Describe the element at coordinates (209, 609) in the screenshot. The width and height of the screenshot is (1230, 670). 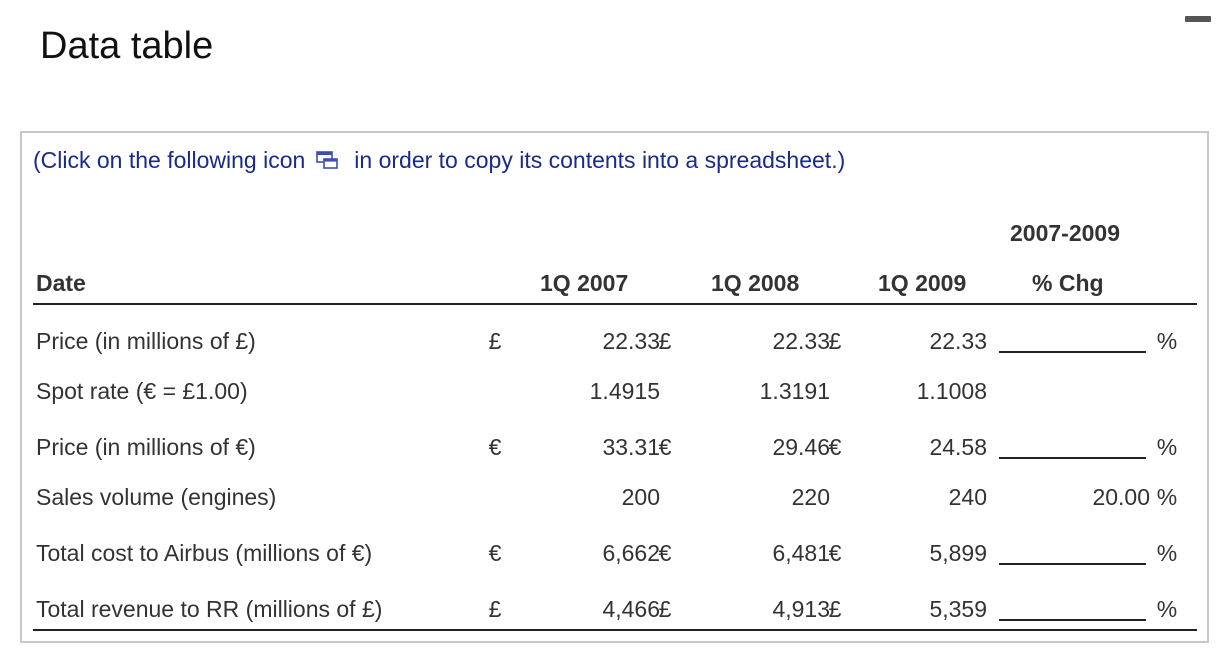
I see `row-label: Total revenue to RR (millions of £)` at that location.